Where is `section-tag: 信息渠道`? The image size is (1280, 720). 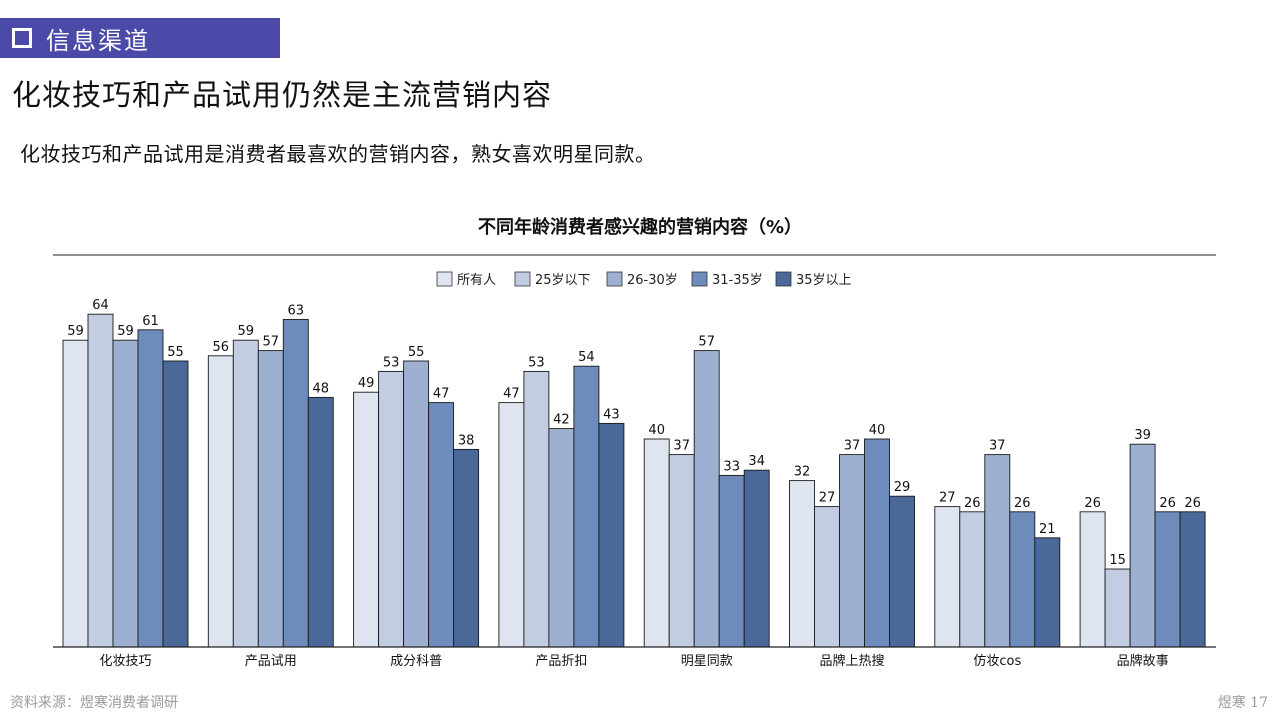 section-tag: 信息渠道 is located at coordinates (140, 38).